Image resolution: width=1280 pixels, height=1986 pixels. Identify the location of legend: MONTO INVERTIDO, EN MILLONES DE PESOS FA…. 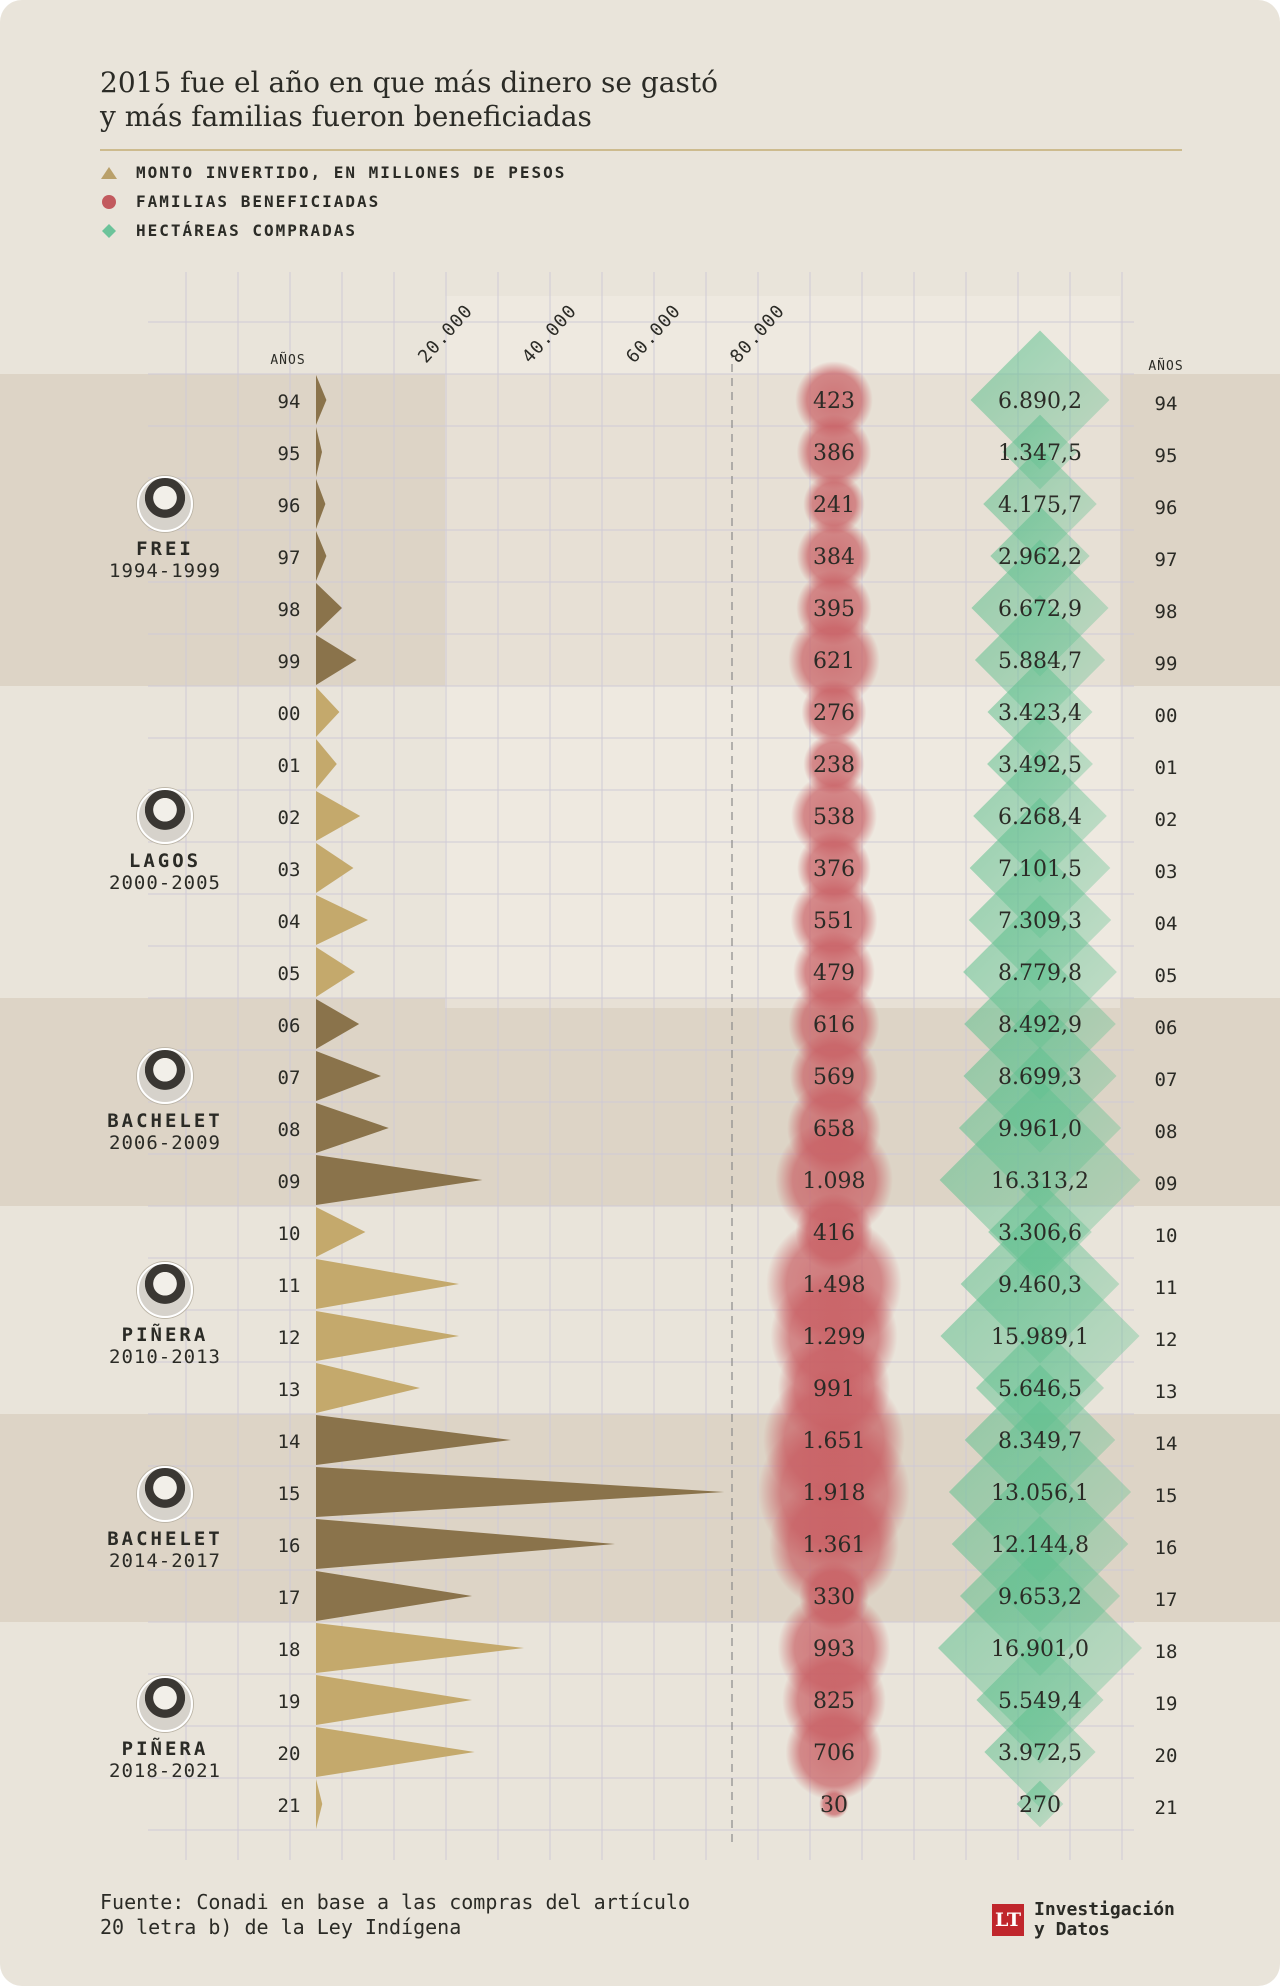
(333, 201).